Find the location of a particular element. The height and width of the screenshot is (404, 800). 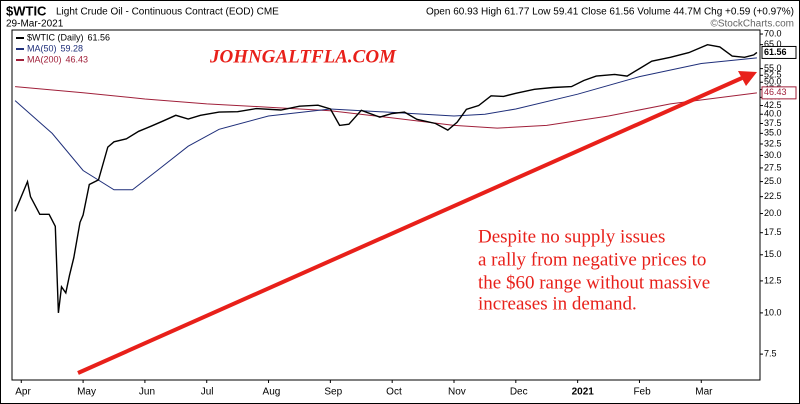

y-tick-label: 55.0 is located at coordinates (773, 68).